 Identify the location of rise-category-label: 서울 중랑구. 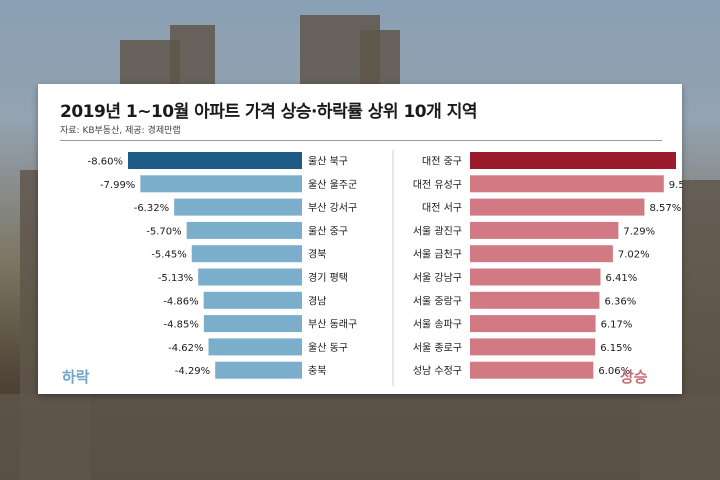
(437, 301).